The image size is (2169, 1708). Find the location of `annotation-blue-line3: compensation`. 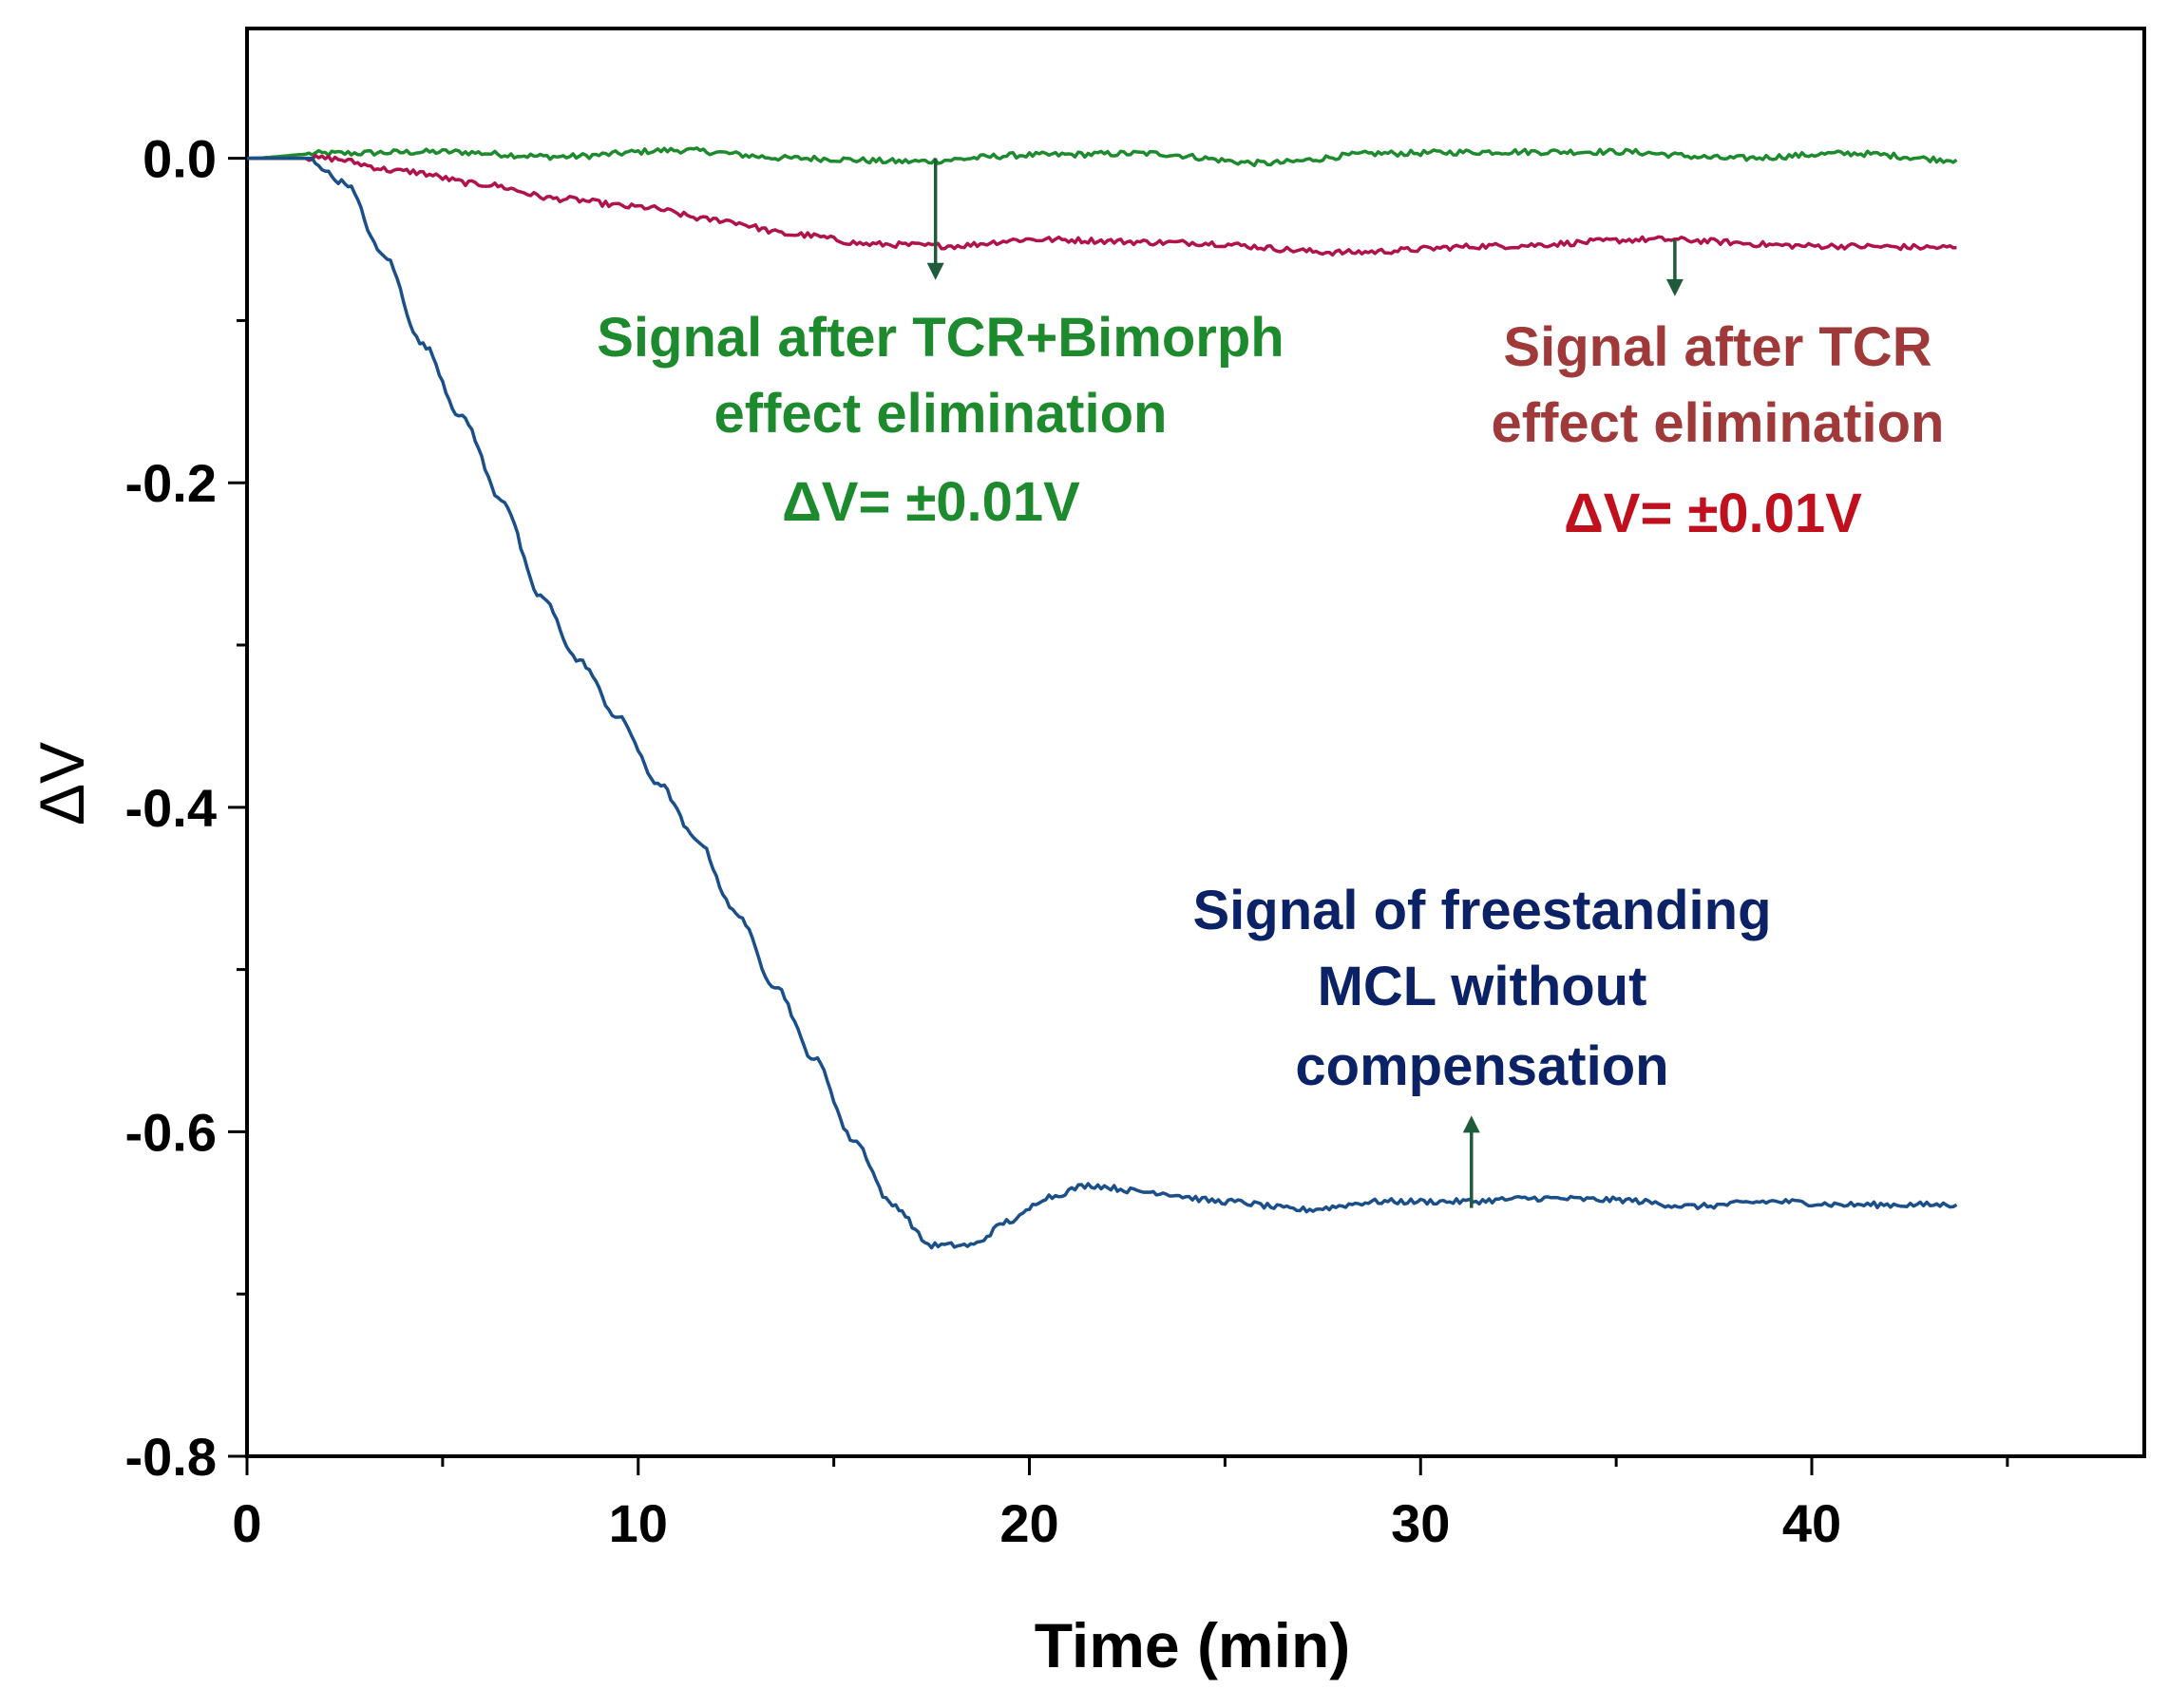

annotation-blue-line3: compensation is located at coordinates (1481, 1066).